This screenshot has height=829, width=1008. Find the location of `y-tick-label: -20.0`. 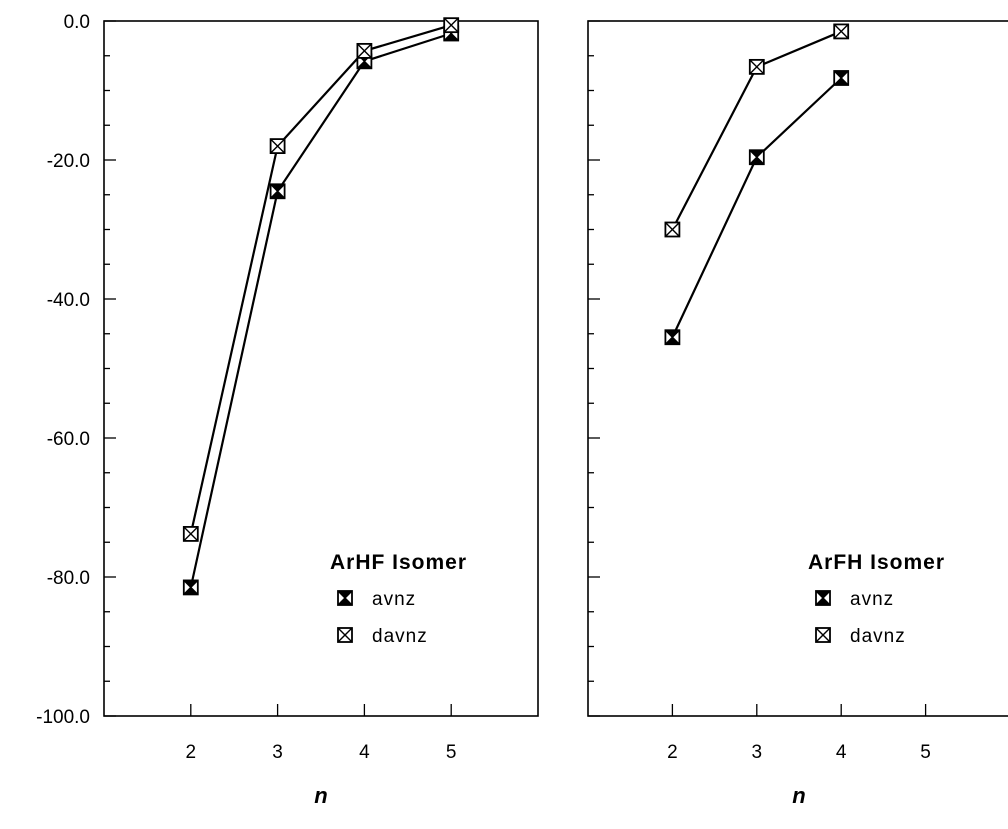

y-tick-label: -20.0 is located at coordinates (68, 161).